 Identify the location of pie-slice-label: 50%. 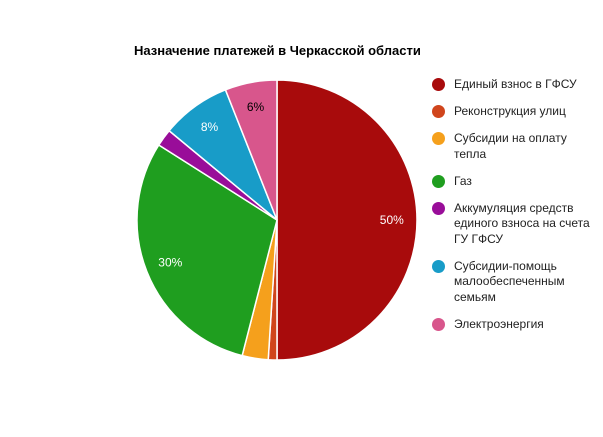
(392, 220).